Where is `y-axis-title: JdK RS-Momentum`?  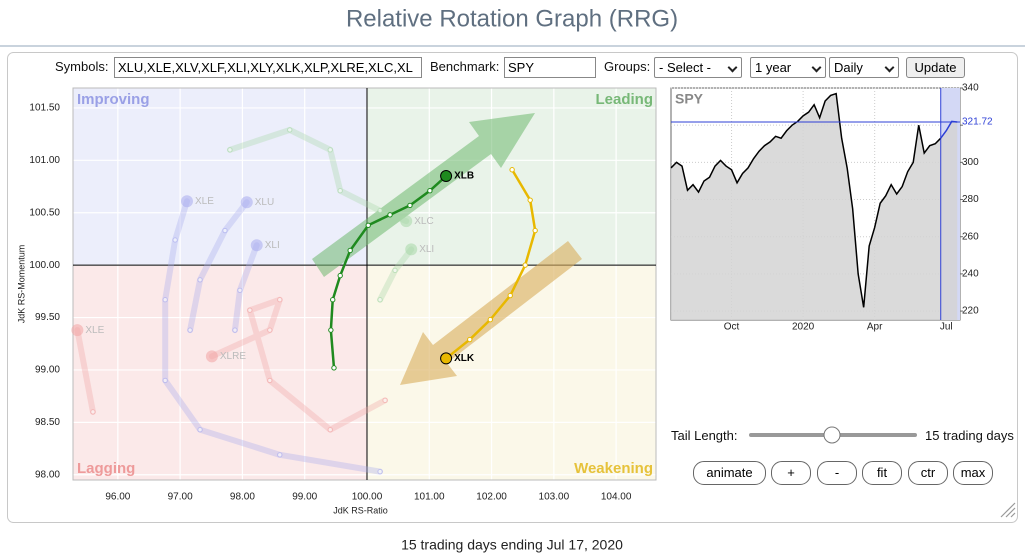
y-axis-title: JdK RS-Momentum is located at coordinates (21, 284).